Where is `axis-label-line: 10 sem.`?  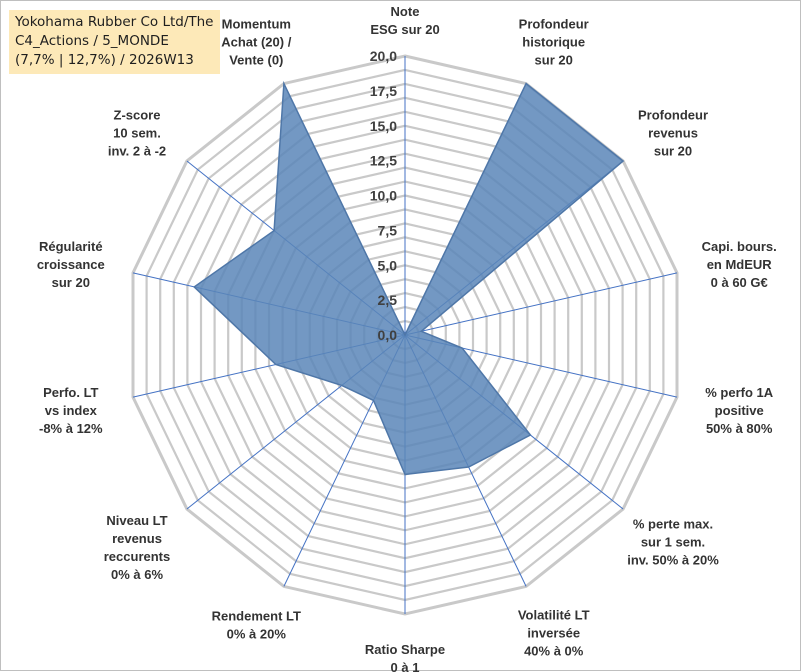
axis-label-line: 10 sem. is located at coordinates (137, 133).